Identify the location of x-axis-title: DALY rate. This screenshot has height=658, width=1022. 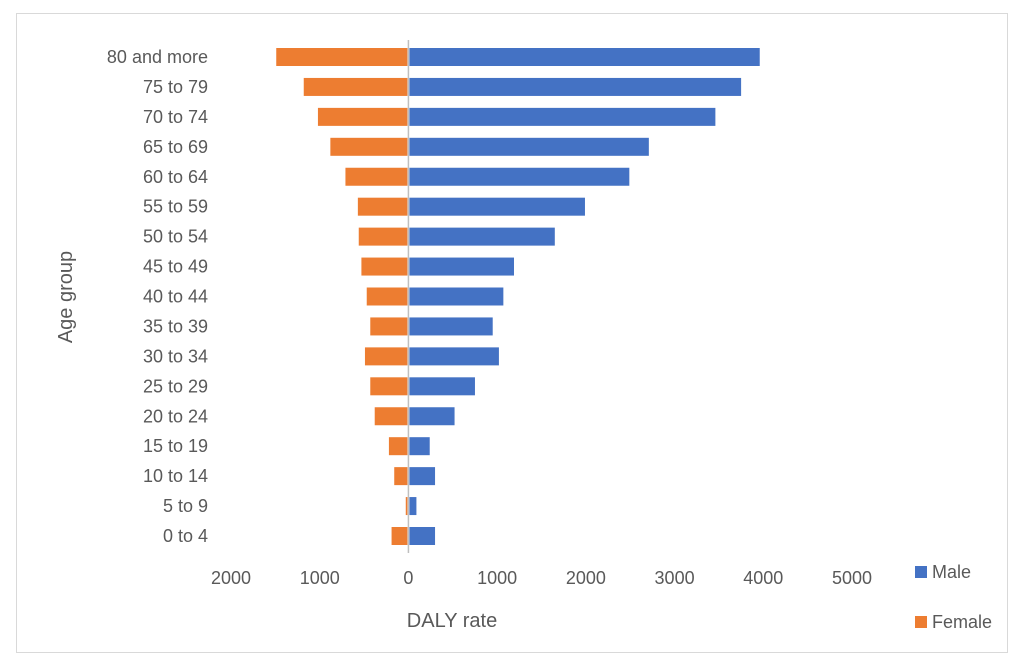
(452, 621).